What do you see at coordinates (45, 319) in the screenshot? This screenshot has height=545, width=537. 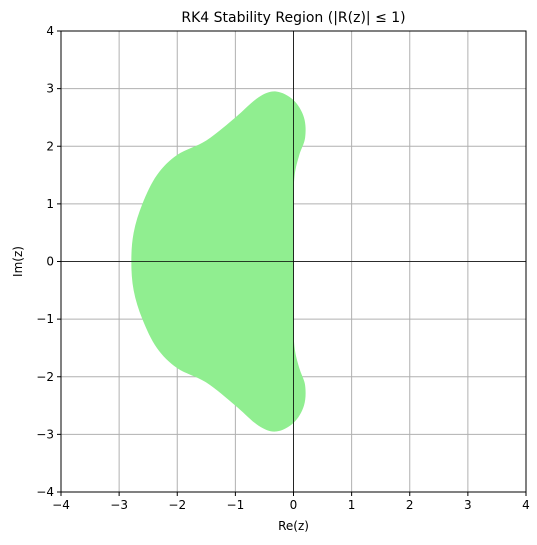 I see `y-tick-label: −1` at bounding box center [45, 319].